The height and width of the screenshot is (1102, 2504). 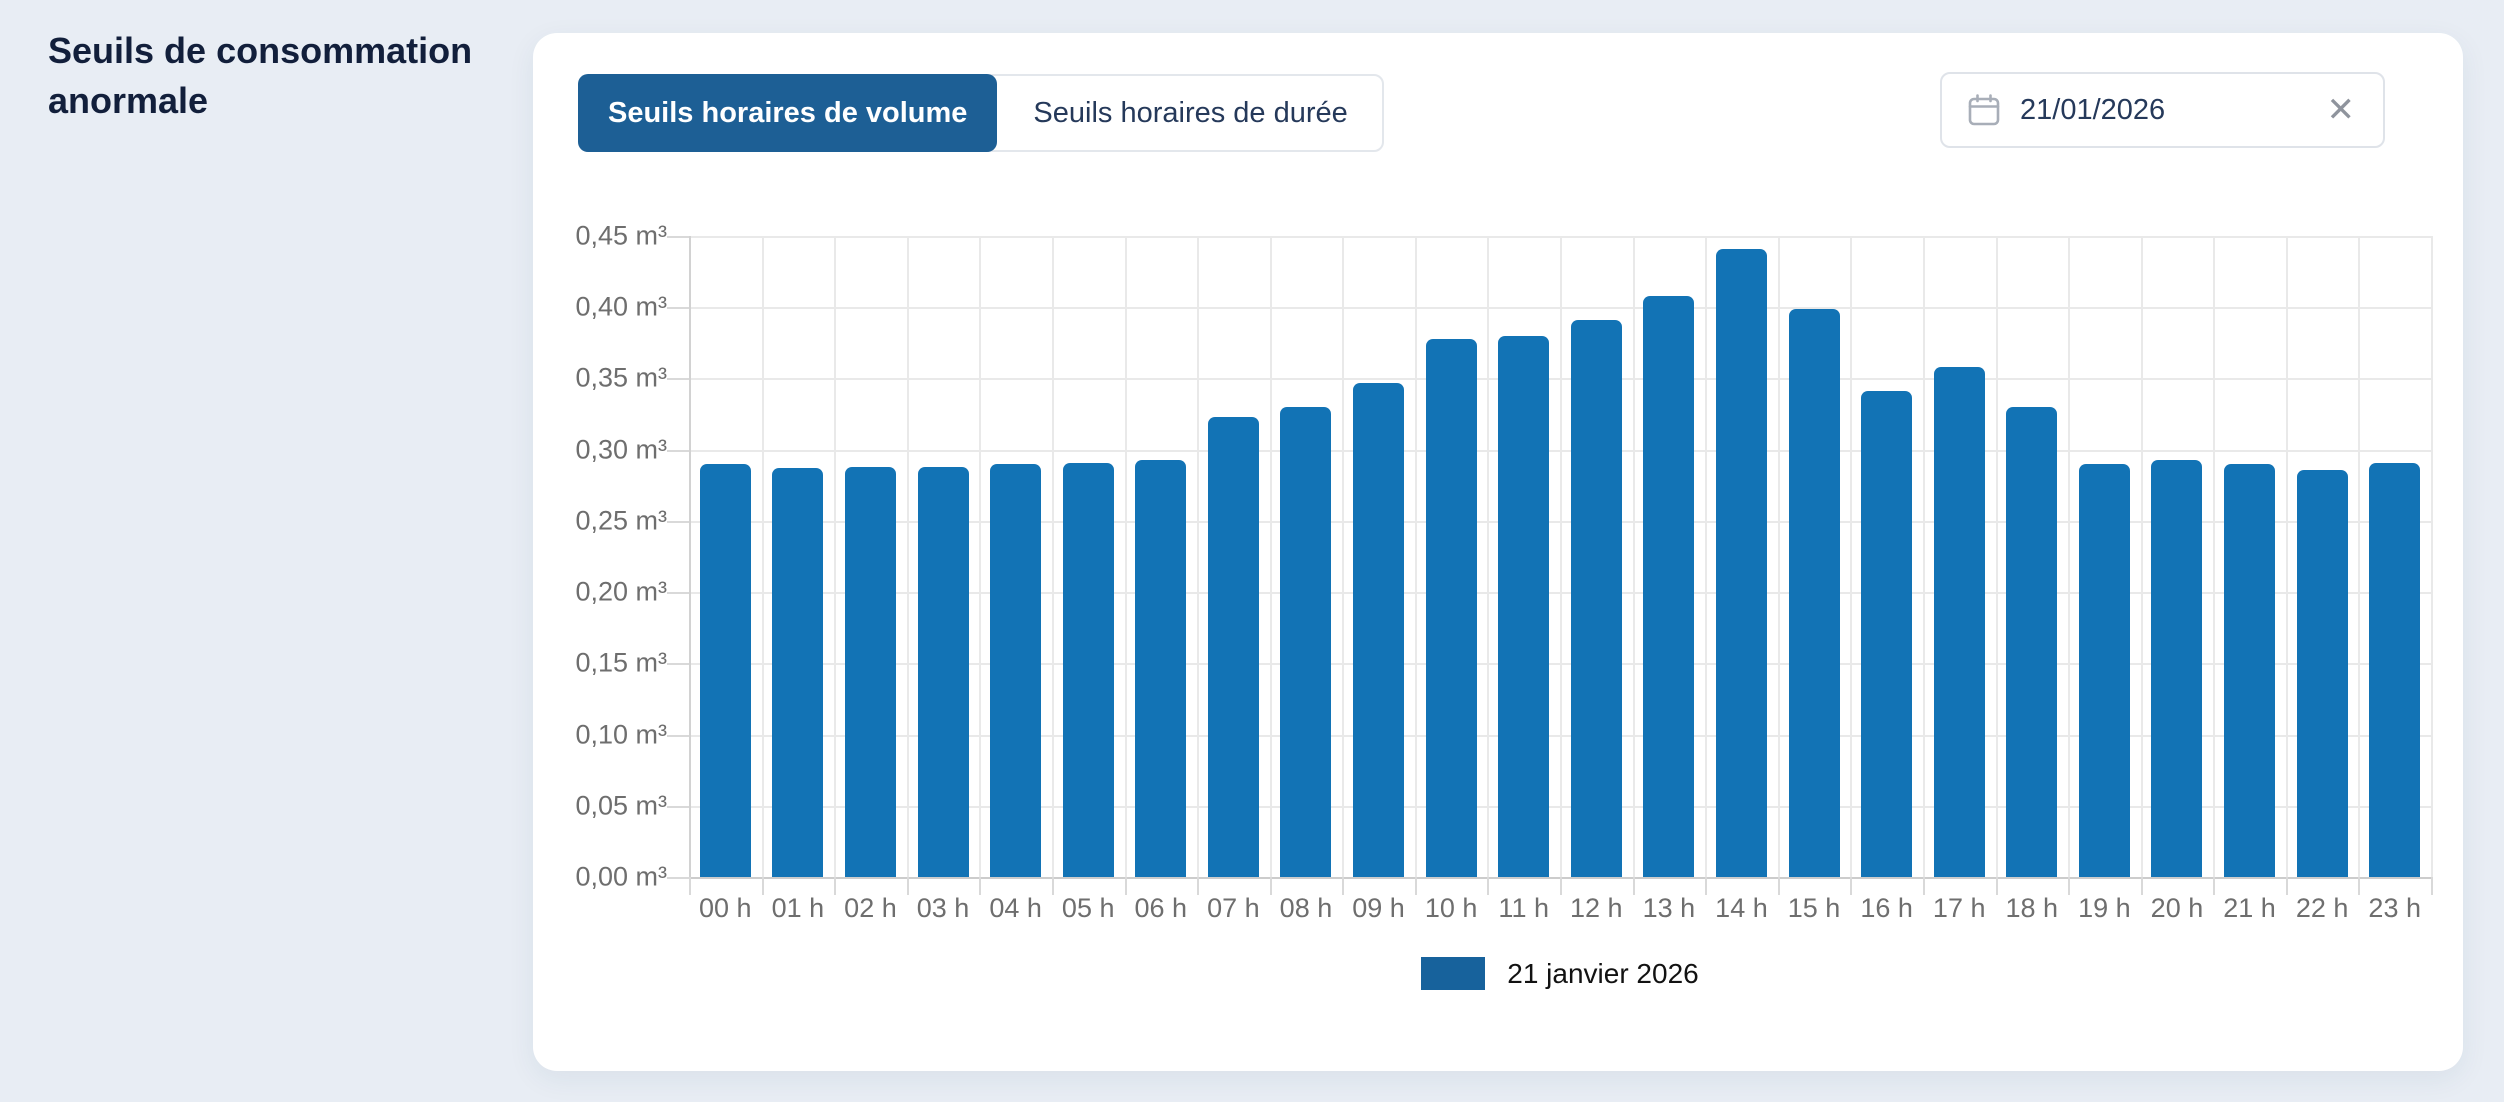 I want to click on x-tick-label: 02 h, so click(x=870, y=908).